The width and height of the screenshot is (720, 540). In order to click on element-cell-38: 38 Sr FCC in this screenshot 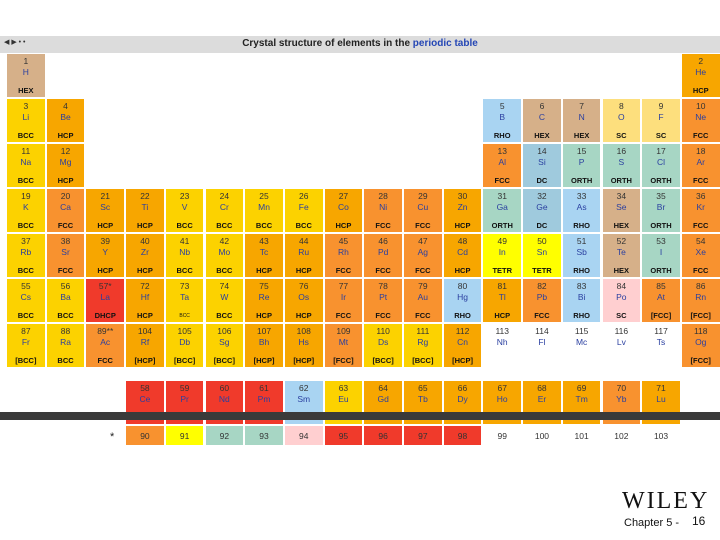, I will do `click(65, 255)`.